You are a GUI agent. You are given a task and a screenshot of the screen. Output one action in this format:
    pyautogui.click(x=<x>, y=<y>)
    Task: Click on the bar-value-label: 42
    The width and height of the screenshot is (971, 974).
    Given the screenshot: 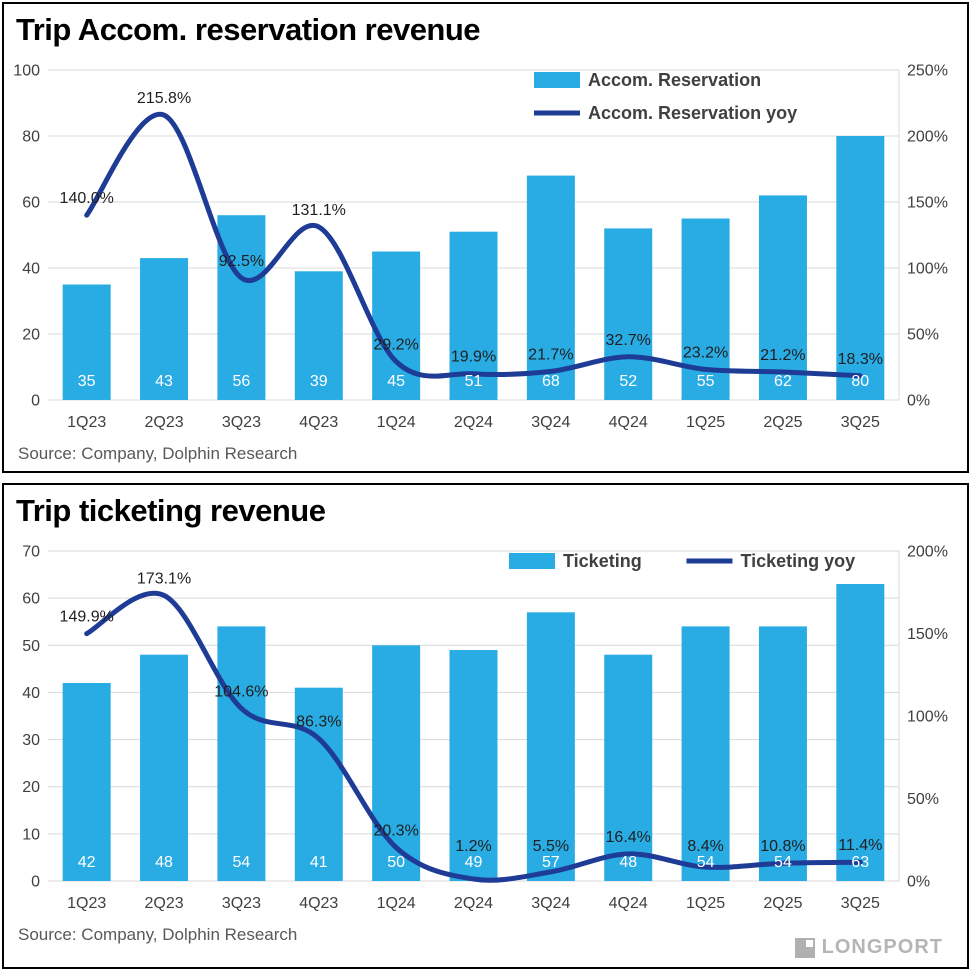 What is the action you would take?
    pyautogui.click(x=87, y=862)
    